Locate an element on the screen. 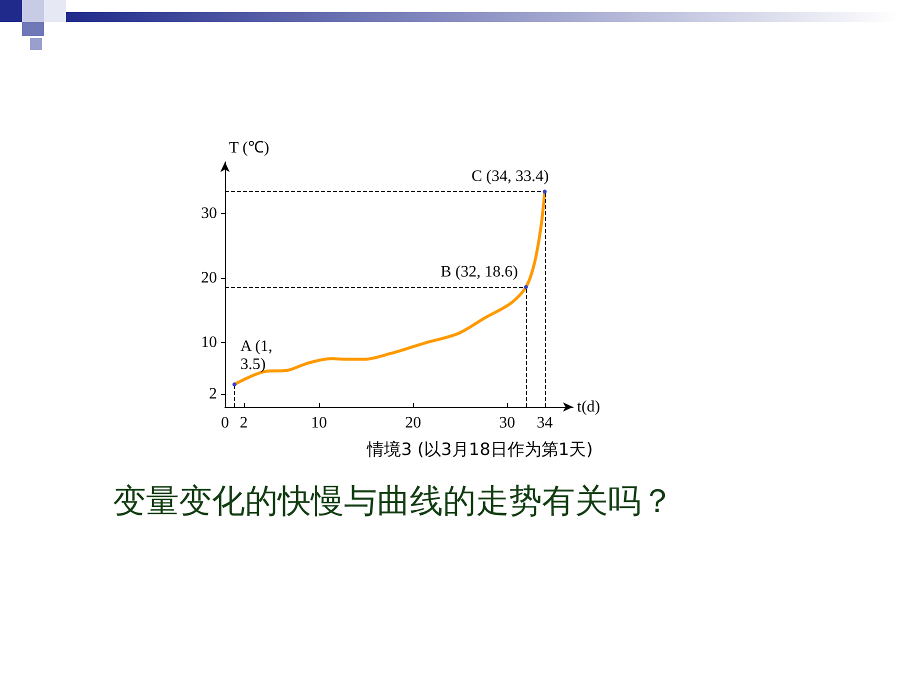  x-tick-label: 30 is located at coordinates (507, 423).